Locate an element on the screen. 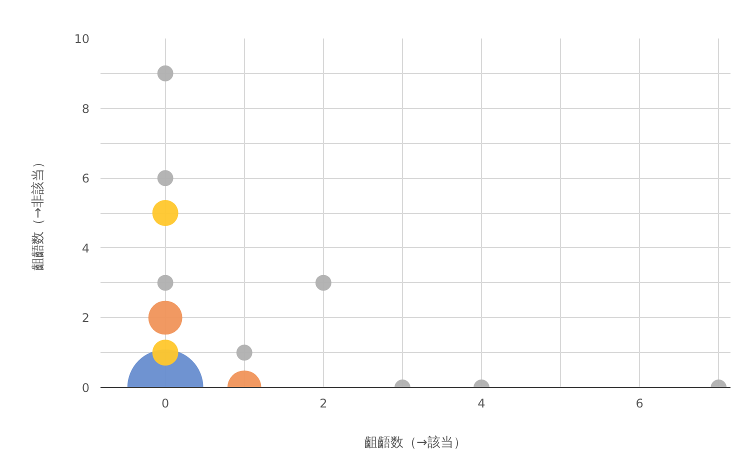  x-tick-label: 2 is located at coordinates (324, 403).